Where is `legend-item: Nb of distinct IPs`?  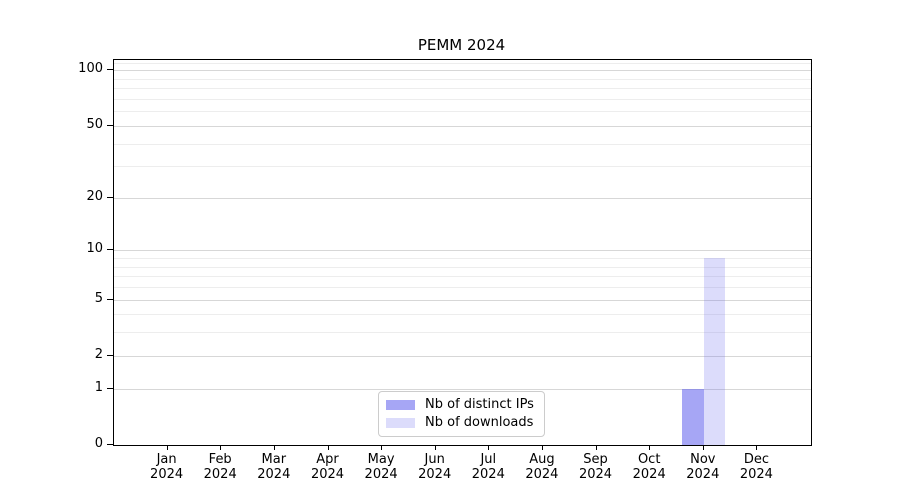
legend-item: Nb of distinct IPs is located at coordinates (465, 405).